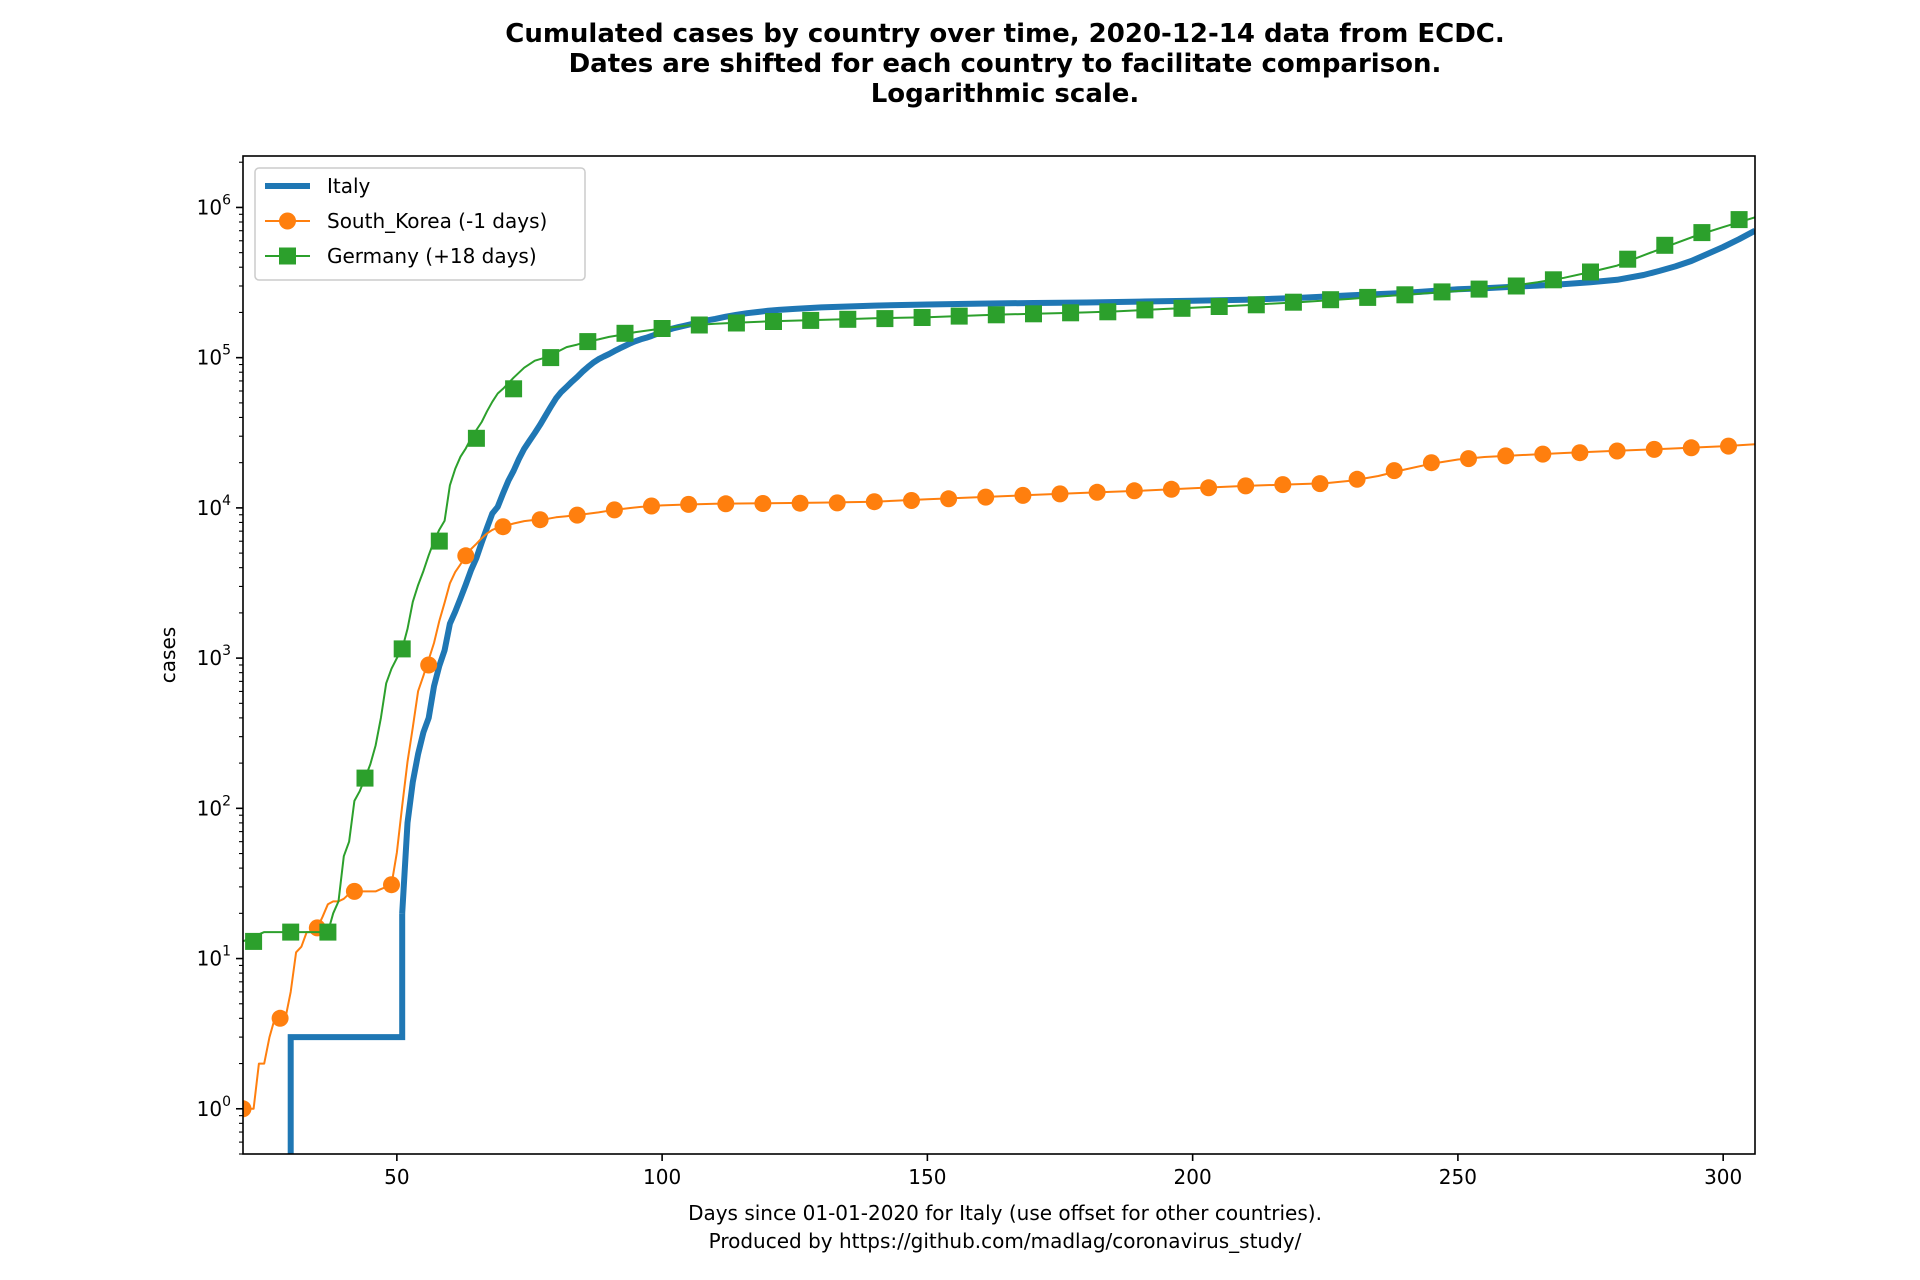 The width and height of the screenshot is (1920, 1280). I want to click on y-tick-label: 10¹, so click(214, 957).